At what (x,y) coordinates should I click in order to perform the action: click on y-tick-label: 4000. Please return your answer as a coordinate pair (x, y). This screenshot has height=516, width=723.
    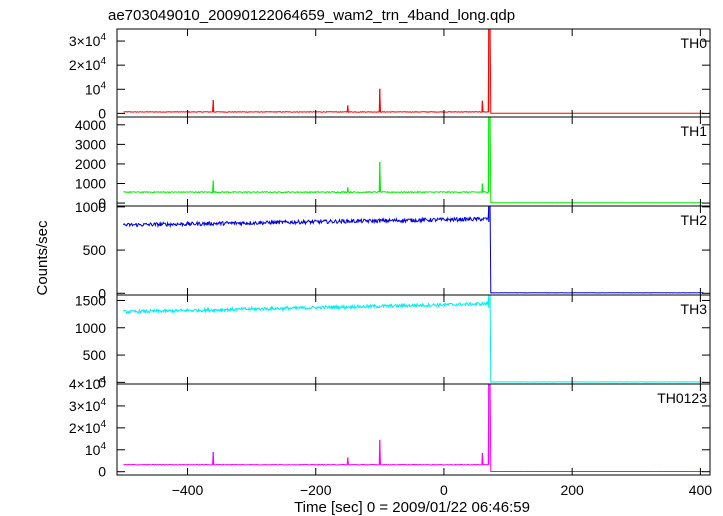
    Looking at the image, I should click on (90, 125).